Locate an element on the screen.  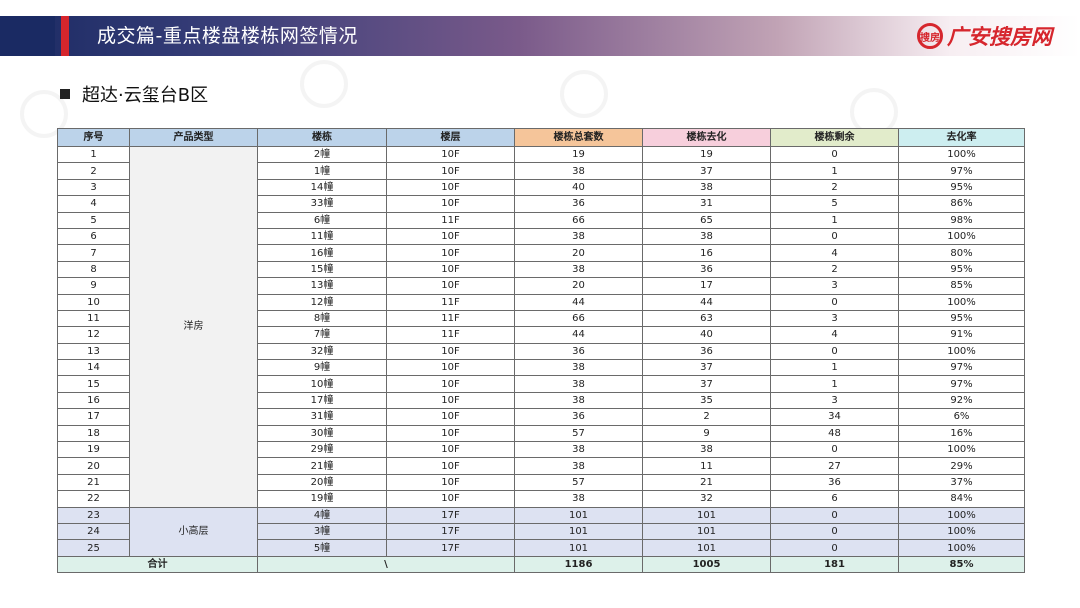
cell-remaining: 2 is located at coordinates (834, 187).